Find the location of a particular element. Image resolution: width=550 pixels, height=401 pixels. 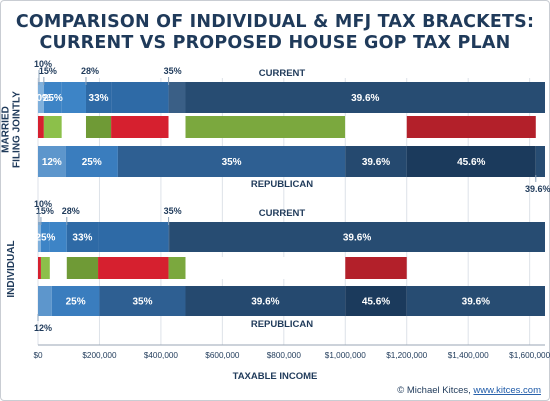

group-label: INDIVIDUAL is located at coordinates (11, 268).